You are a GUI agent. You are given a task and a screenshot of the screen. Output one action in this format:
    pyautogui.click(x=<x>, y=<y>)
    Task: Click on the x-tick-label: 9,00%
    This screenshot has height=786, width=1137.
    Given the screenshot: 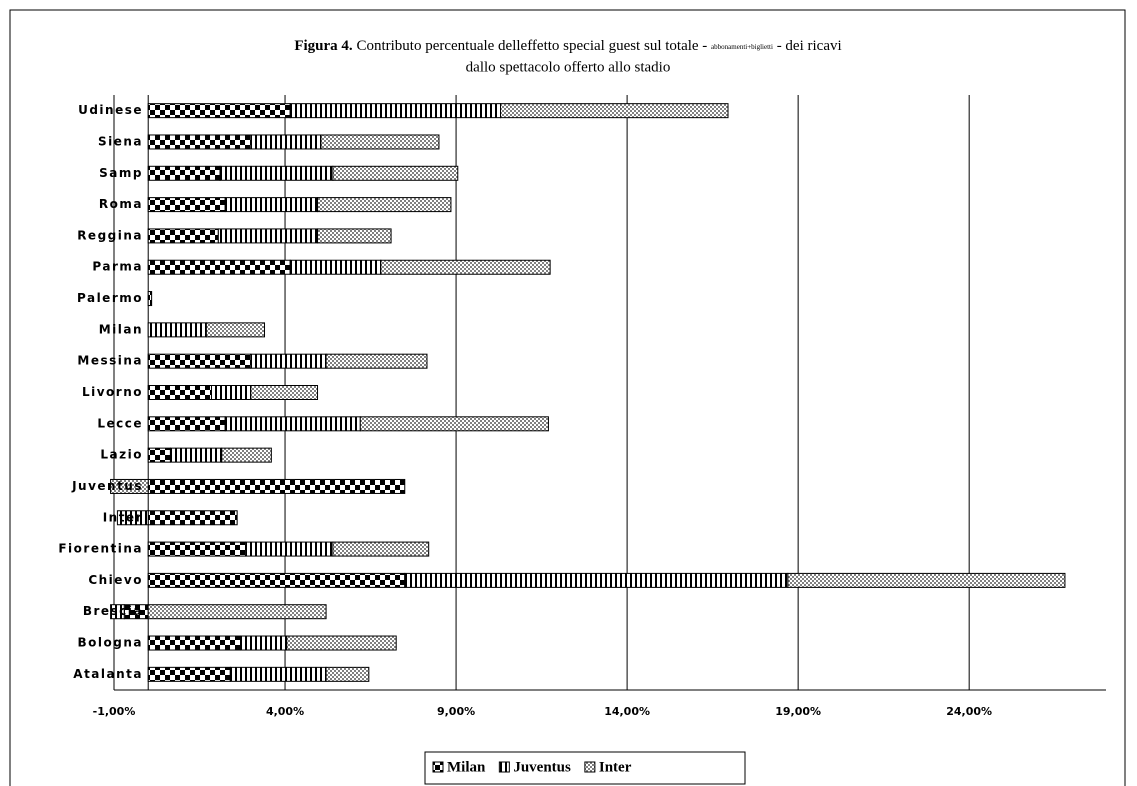 What is the action you would take?
    pyautogui.click(x=456, y=711)
    